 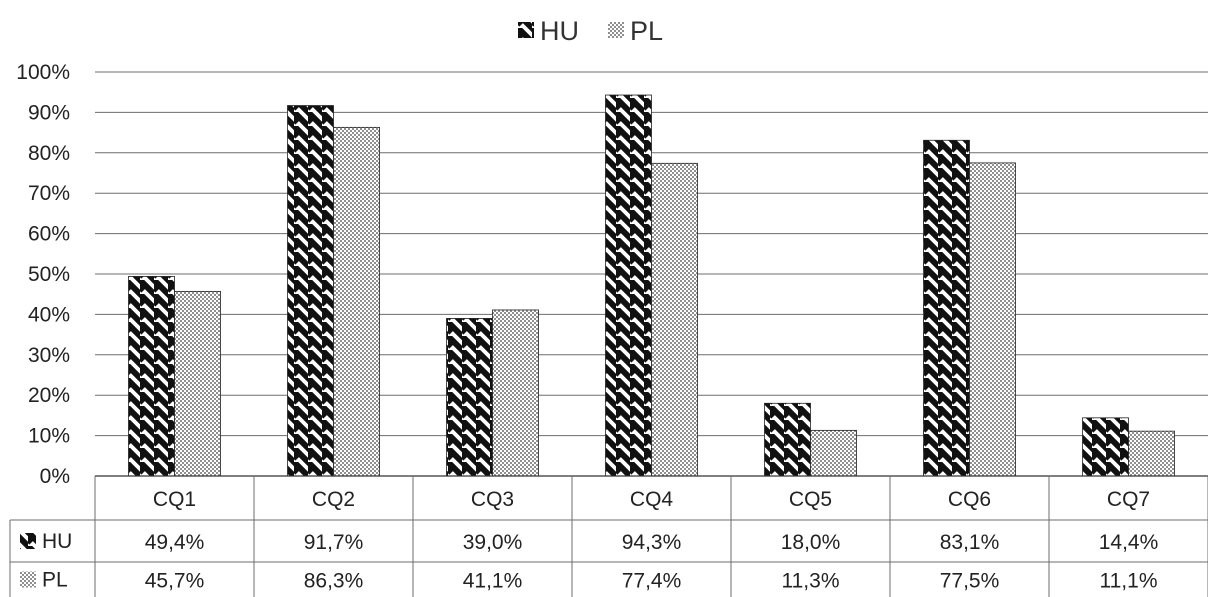 What do you see at coordinates (559, 31) in the screenshot?
I see `legend-label-hu: HU` at bounding box center [559, 31].